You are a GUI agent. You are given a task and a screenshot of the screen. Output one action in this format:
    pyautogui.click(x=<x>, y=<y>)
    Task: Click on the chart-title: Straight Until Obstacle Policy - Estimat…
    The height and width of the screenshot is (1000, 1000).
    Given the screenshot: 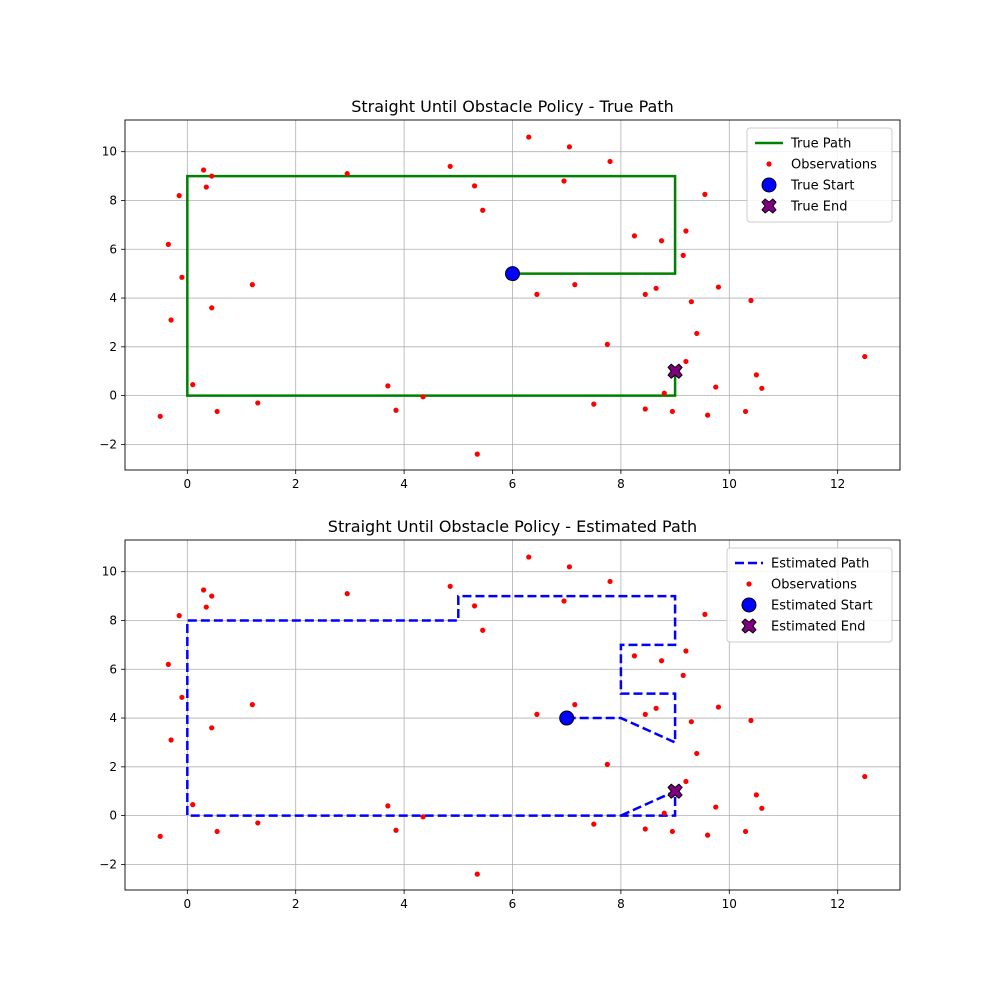 What is the action you would take?
    pyautogui.click(x=512, y=526)
    